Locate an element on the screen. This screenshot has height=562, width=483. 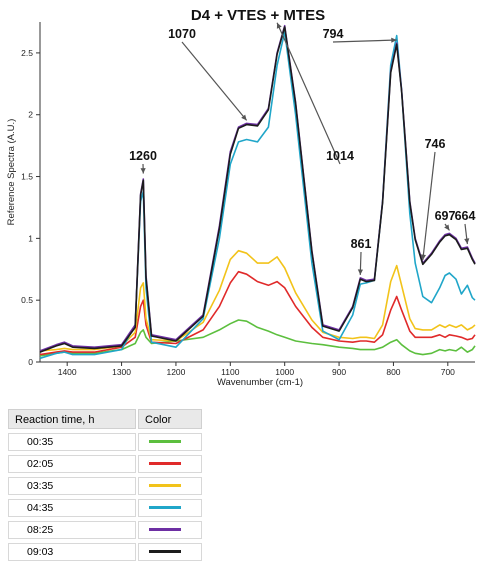
x-tick-label: 1100 is located at coordinates (230, 372).